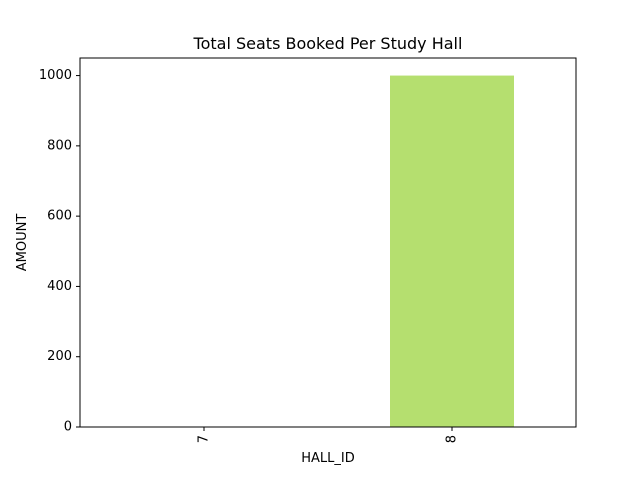 Image resolution: width=640 pixels, height=480 pixels. Describe the element at coordinates (59, 251) in the screenshot. I see `y-axis: 0 200 400 600 800 1000` at that location.